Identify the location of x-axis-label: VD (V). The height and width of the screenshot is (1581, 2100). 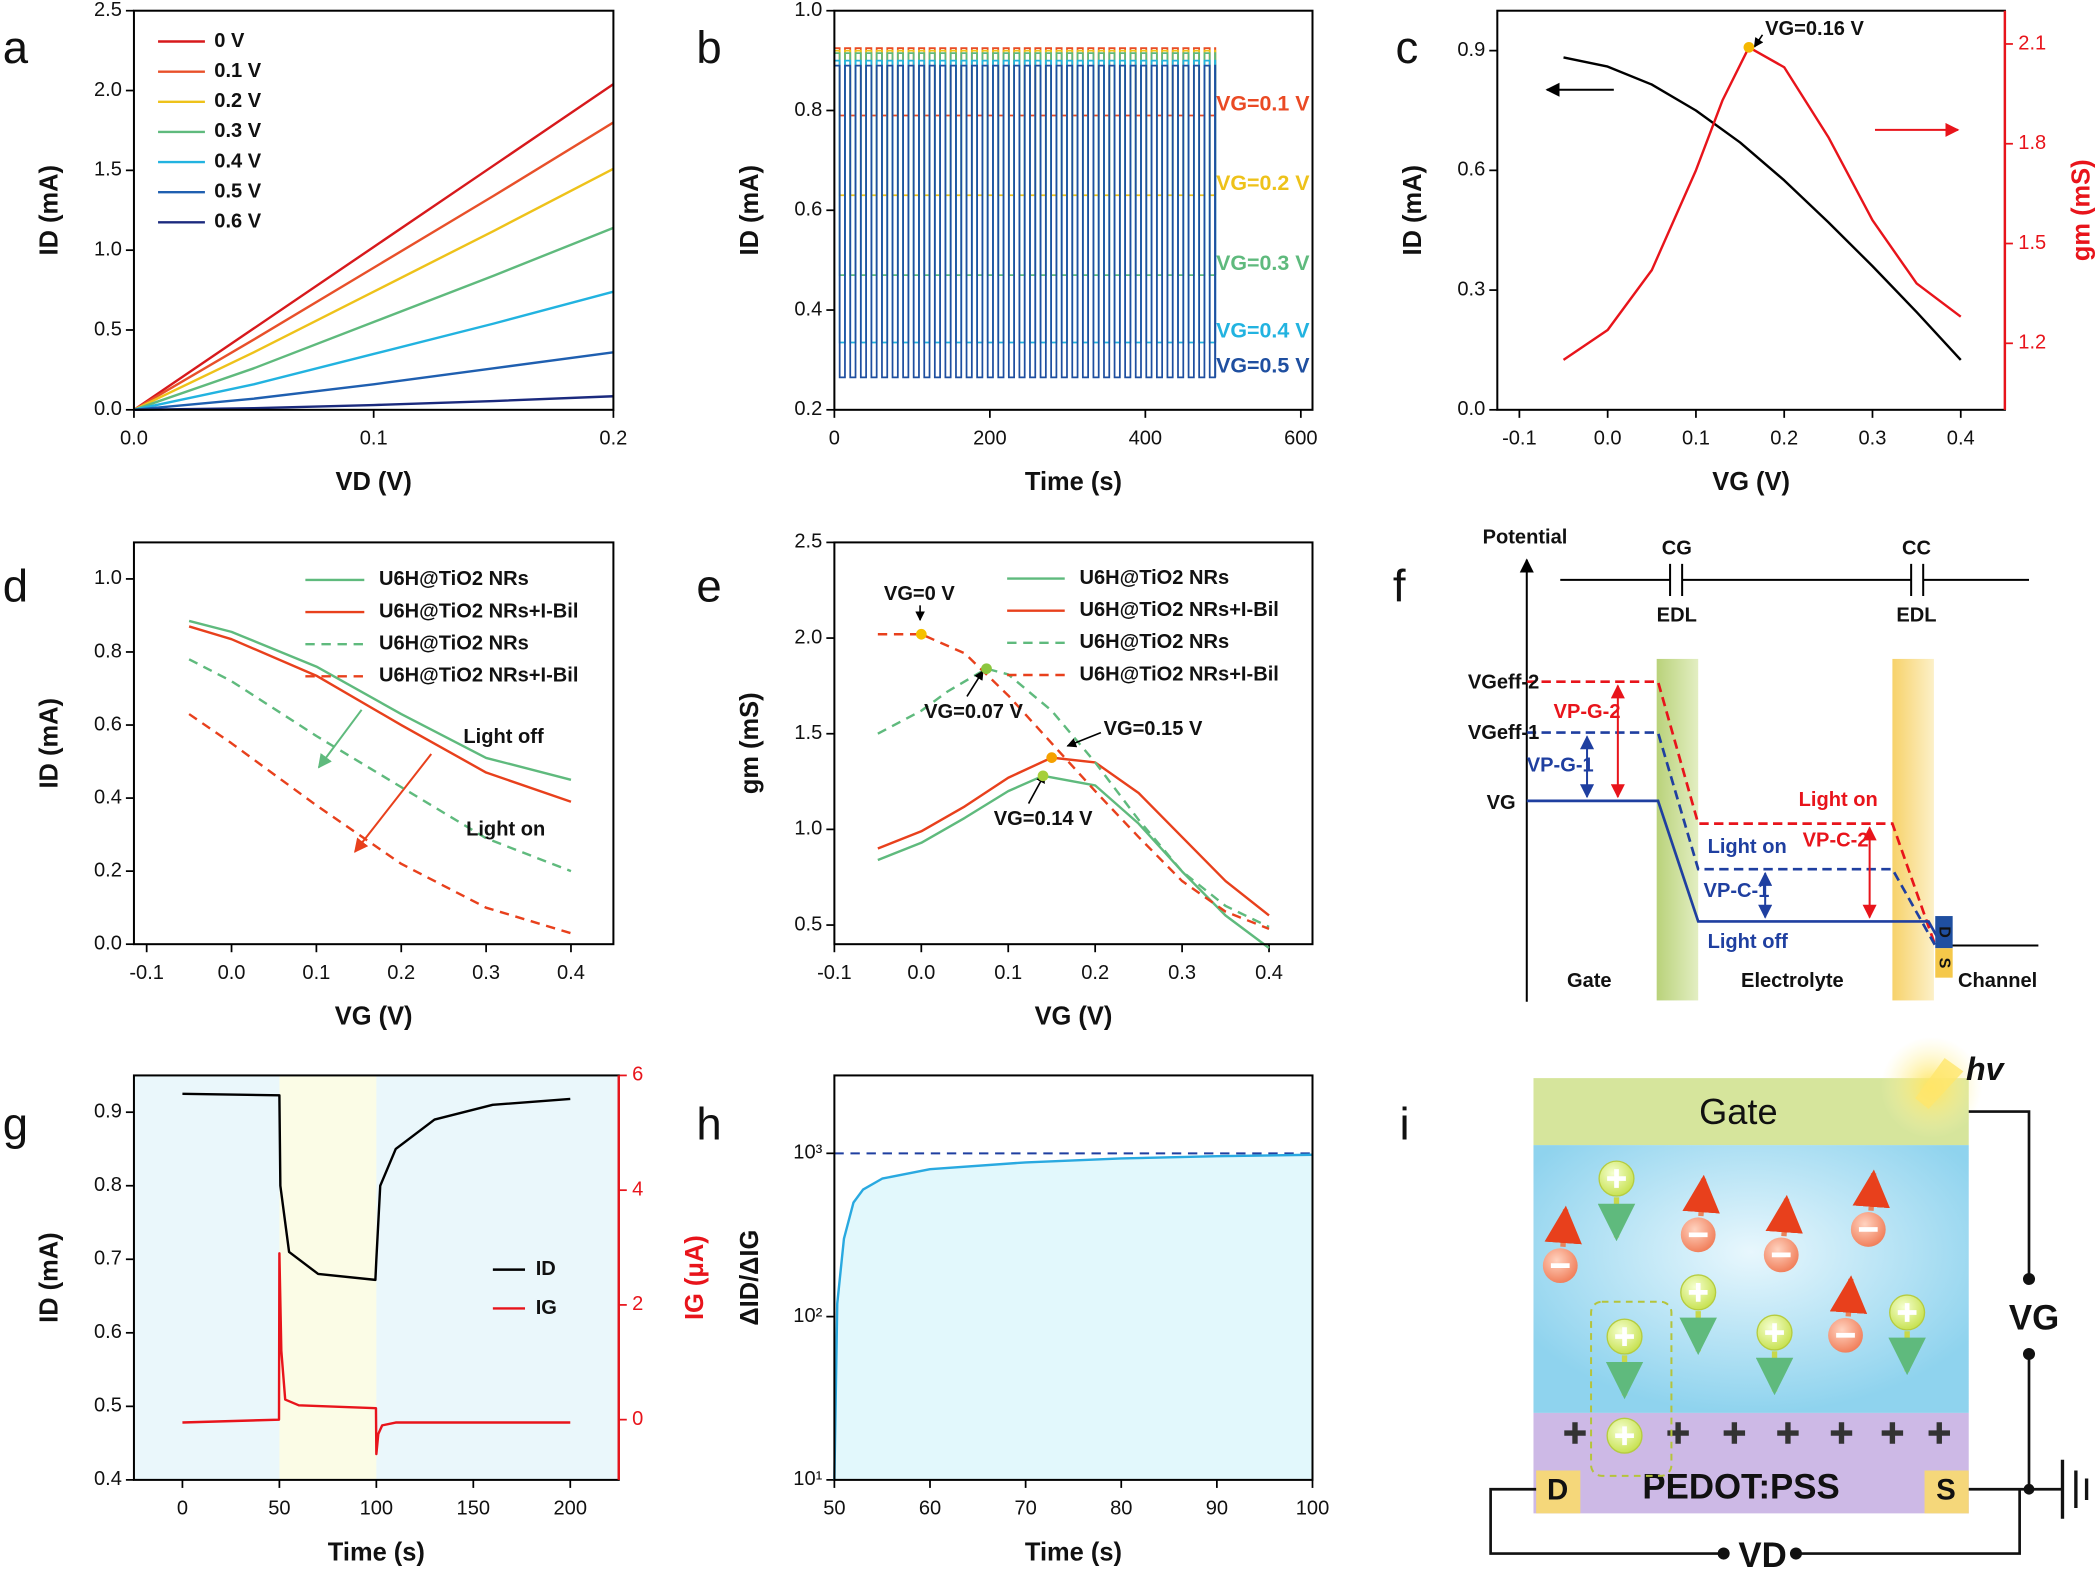
(374, 482).